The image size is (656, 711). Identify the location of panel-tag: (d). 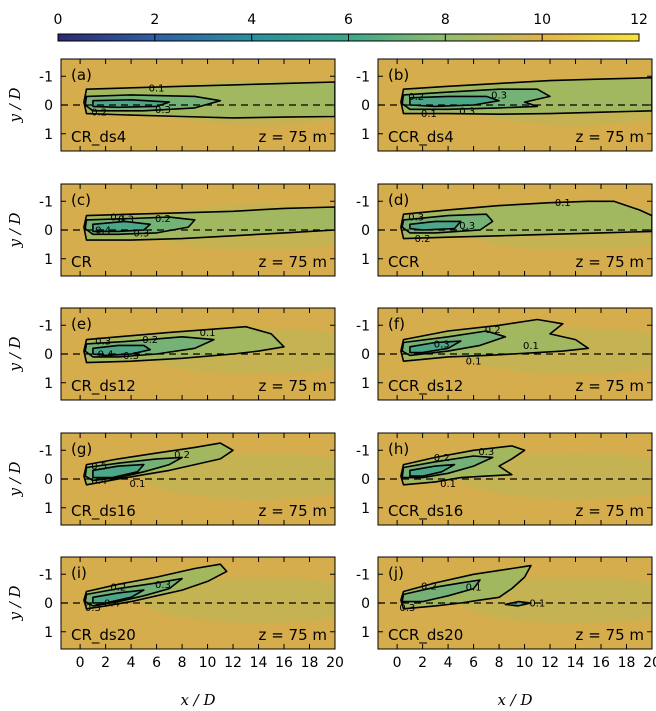
(398, 200).